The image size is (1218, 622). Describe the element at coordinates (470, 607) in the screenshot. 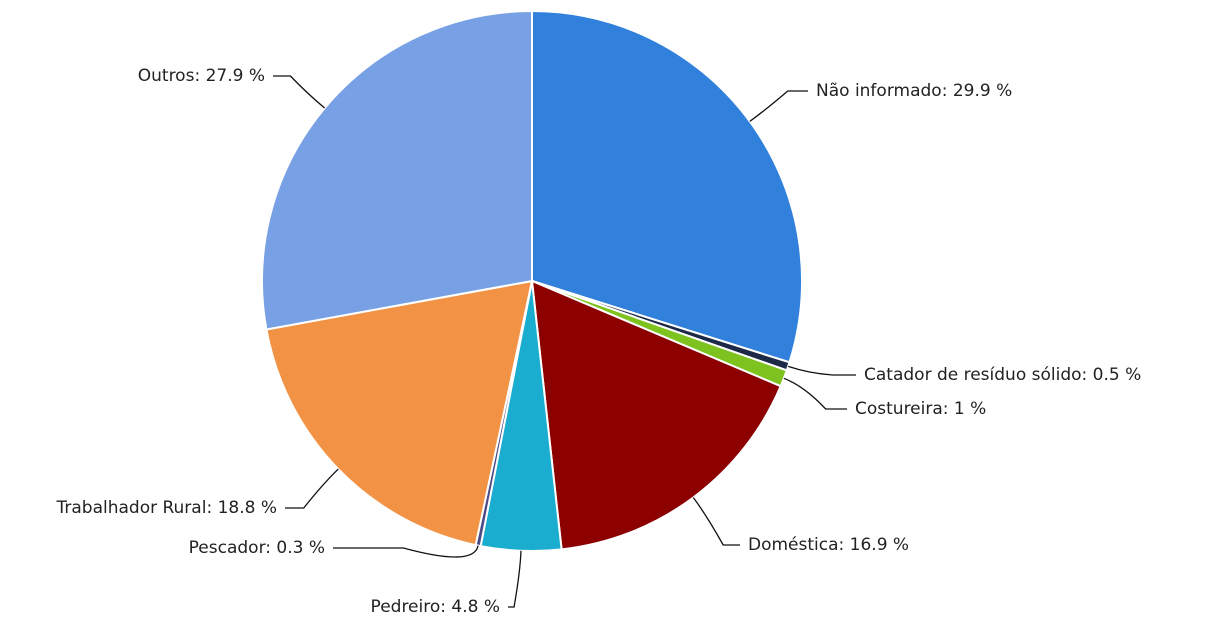

I see `slice-value: : 4.8 %` at that location.